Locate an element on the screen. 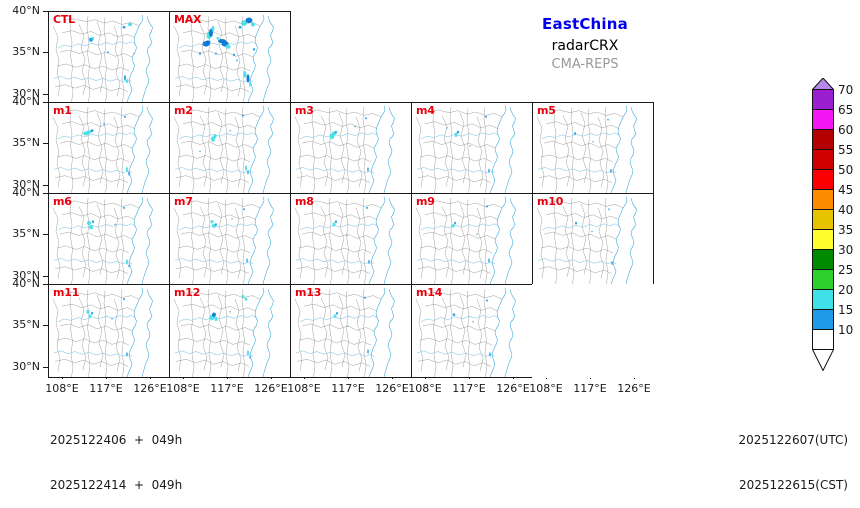 This screenshot has height=508, width=860. map-panel-m10: m10 is located at coordinates (593, 239).